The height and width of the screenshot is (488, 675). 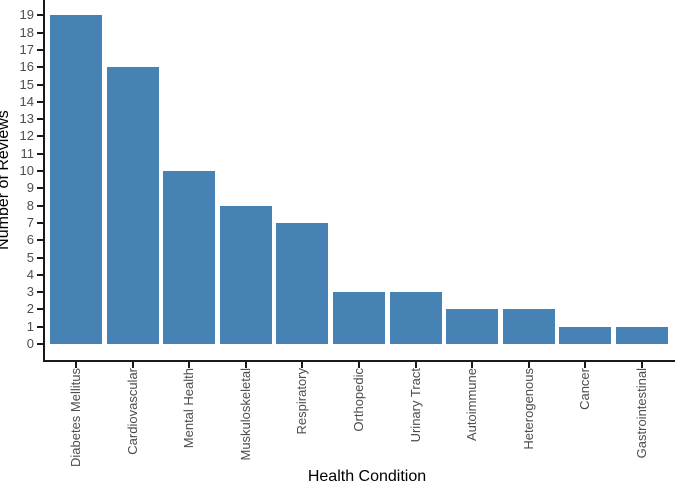 I want to click on x-axis-line, so click(x=359, y=361).